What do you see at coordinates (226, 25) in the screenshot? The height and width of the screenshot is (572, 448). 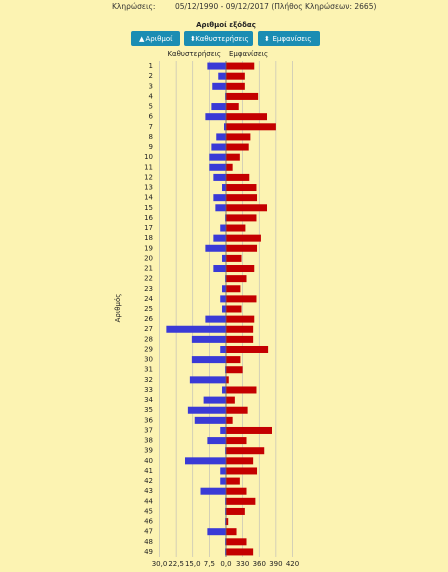 I see `chart-title: Αριθμοί εξόδας` at bounding box center [226, 25].